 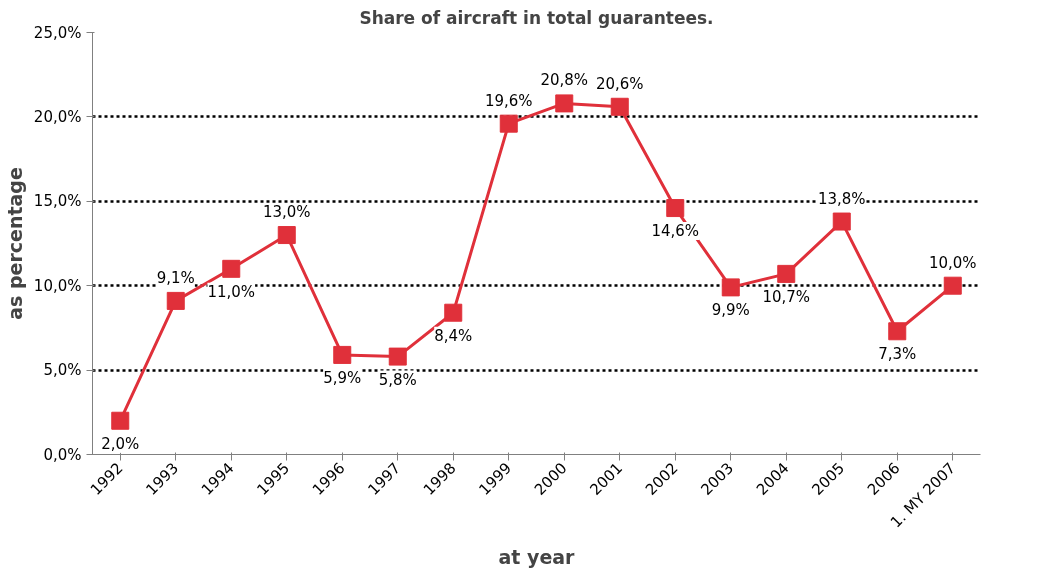 What do you see at coordinates (841, 198) in the screenshot?
I see `data-label: 13,8%` at bounding box center [841, 198].